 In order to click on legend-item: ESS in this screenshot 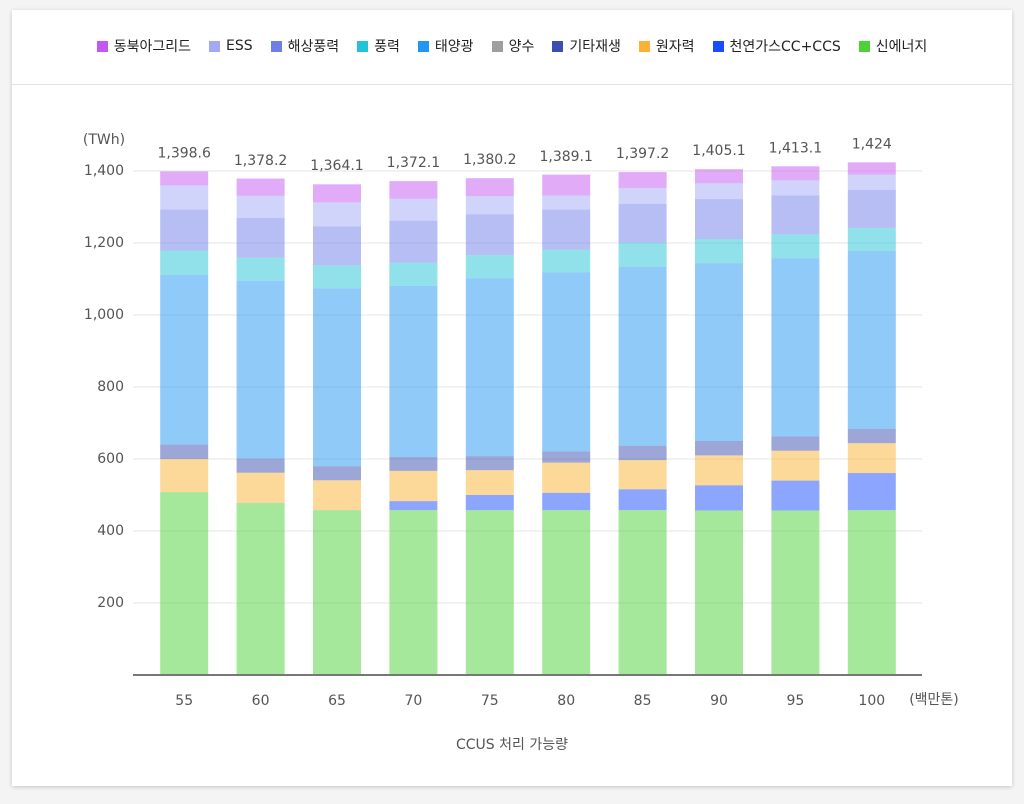, I will do `click(231, 46)`.